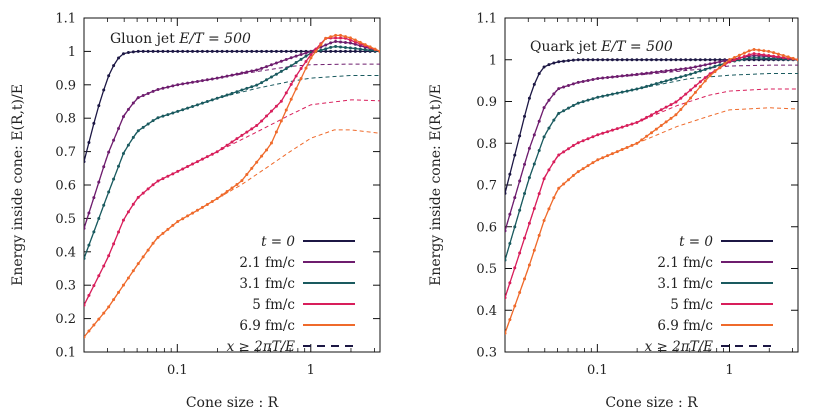  I want to click on legend-label: 6.9 fm/c, so click(267, 326).